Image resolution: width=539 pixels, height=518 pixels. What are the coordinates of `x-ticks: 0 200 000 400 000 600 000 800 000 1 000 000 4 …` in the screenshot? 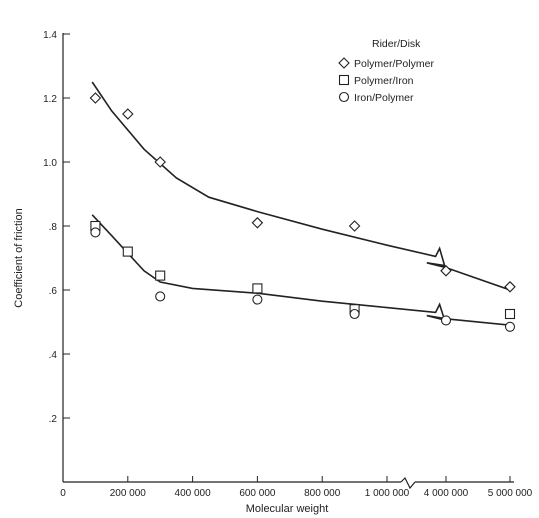 It's located at (296, 487).